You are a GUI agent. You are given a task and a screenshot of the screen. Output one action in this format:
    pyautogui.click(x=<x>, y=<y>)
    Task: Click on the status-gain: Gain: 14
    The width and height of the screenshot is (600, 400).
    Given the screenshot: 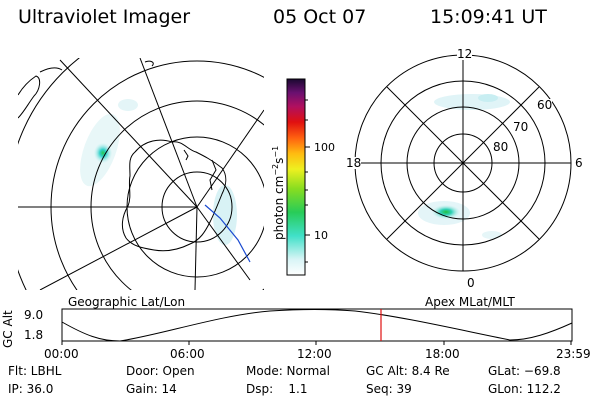 What is the action you would take?
    pyautogui.click(x=151, y=389)
    